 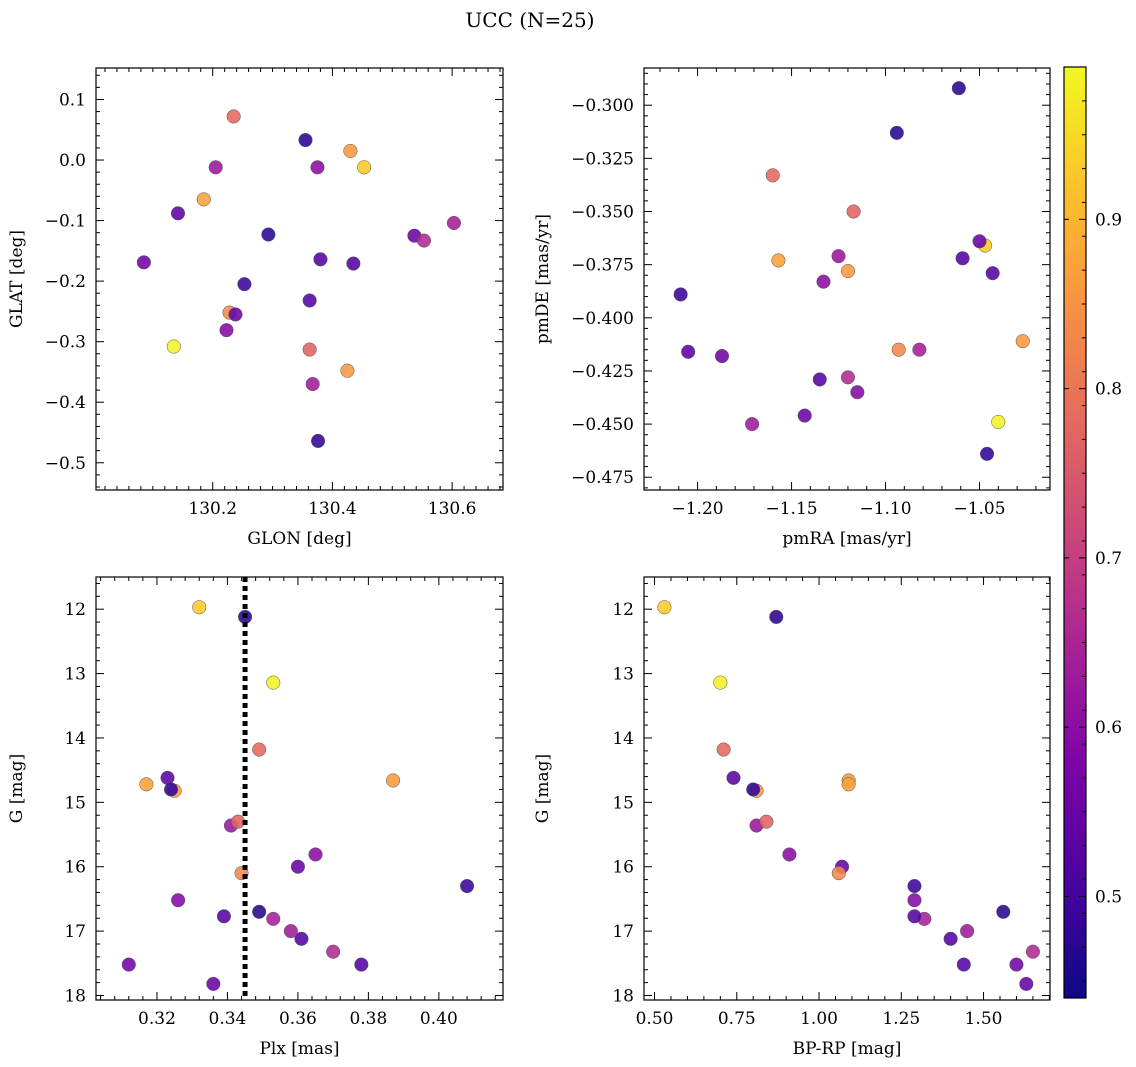 What do you see at coordinates (1108, 728) in the screenshot?
I see `colorbar-tick-label: 0.6` at bounding box center [1108, 728].